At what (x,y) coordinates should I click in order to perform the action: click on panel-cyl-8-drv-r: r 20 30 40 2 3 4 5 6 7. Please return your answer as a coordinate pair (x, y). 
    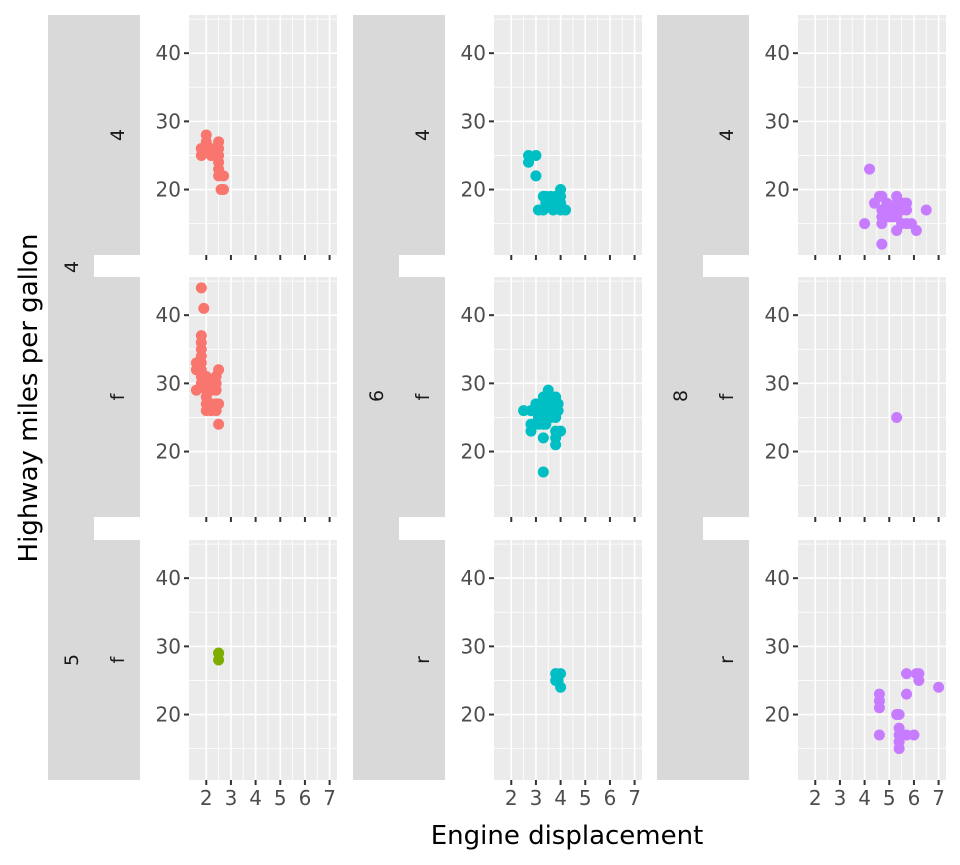
    Looking at the image, I should click on (824, 675).